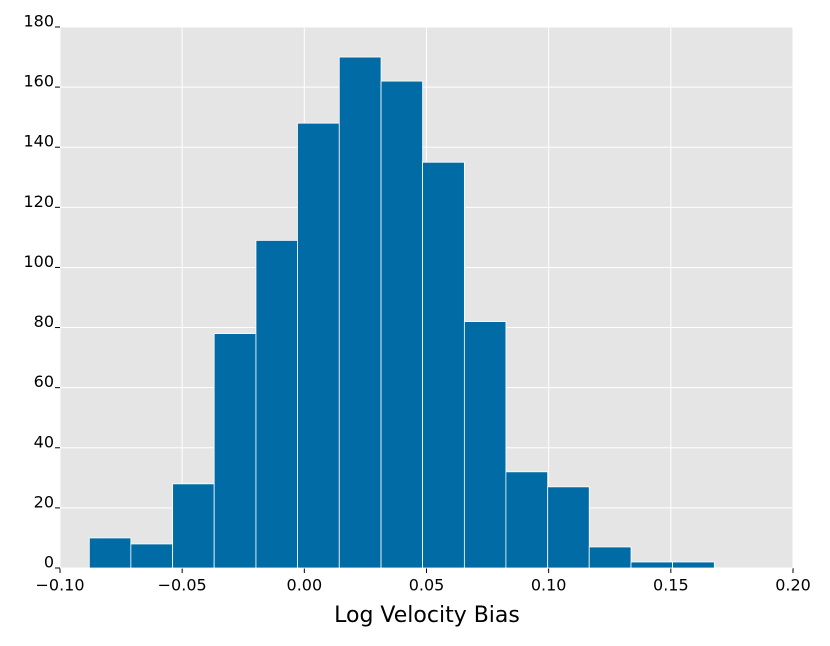 This screenshot has height=646, width=830. Describe the element at coordinates (38, 141) in the screenshot. I see `y-tick-label: 140` at that location.